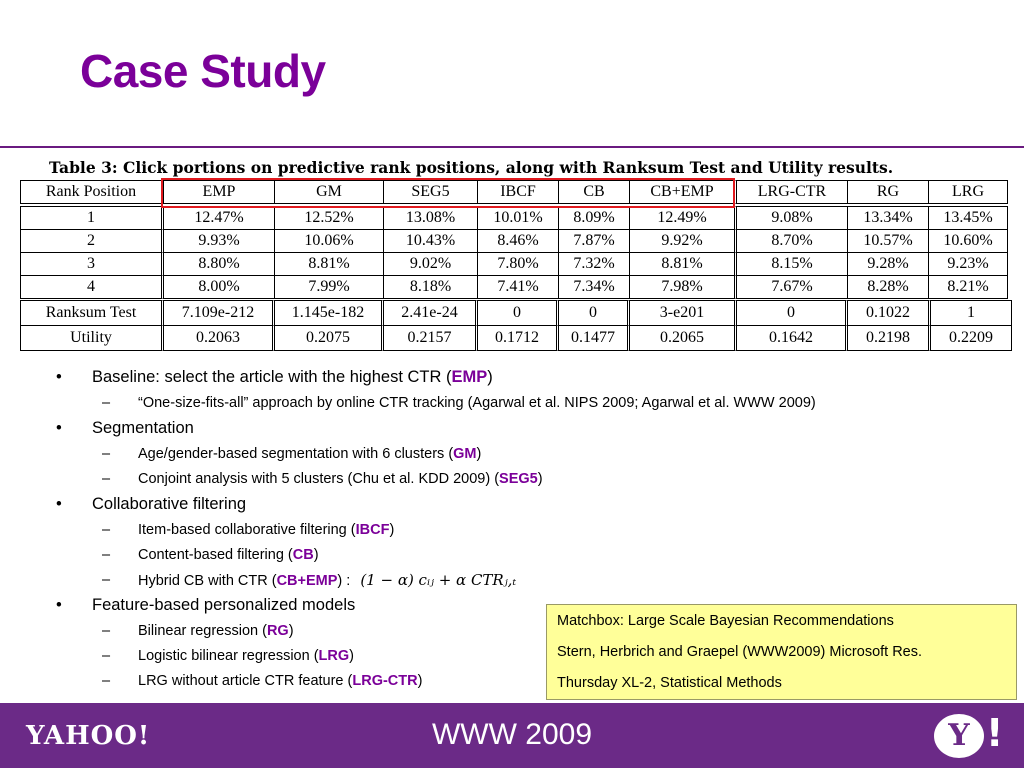 This screenshot has width=1024, height=768. Describe the element at coordinates (329, 313) in the screenshot. I see `table-cell: 1.145e-182` at that location.